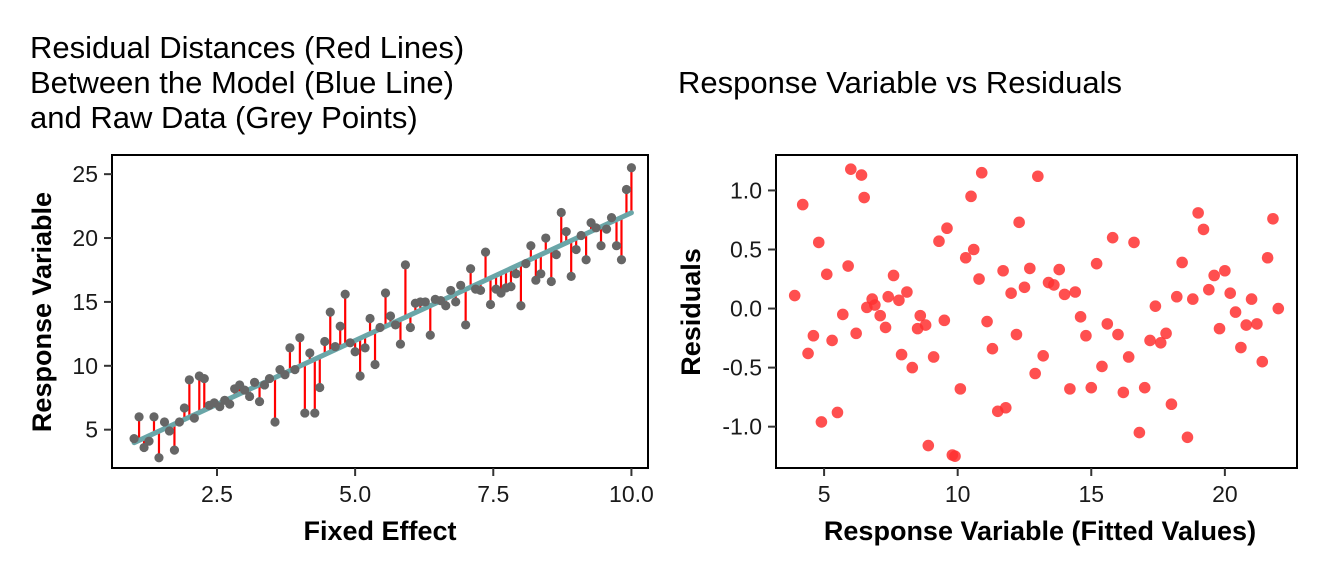 The height and width of the screenshot is (576, 1344). What do you see at coordinates (85, 174) in the screenshot?
I see `y-tick-label: 25` at bounding box center [85, 174].